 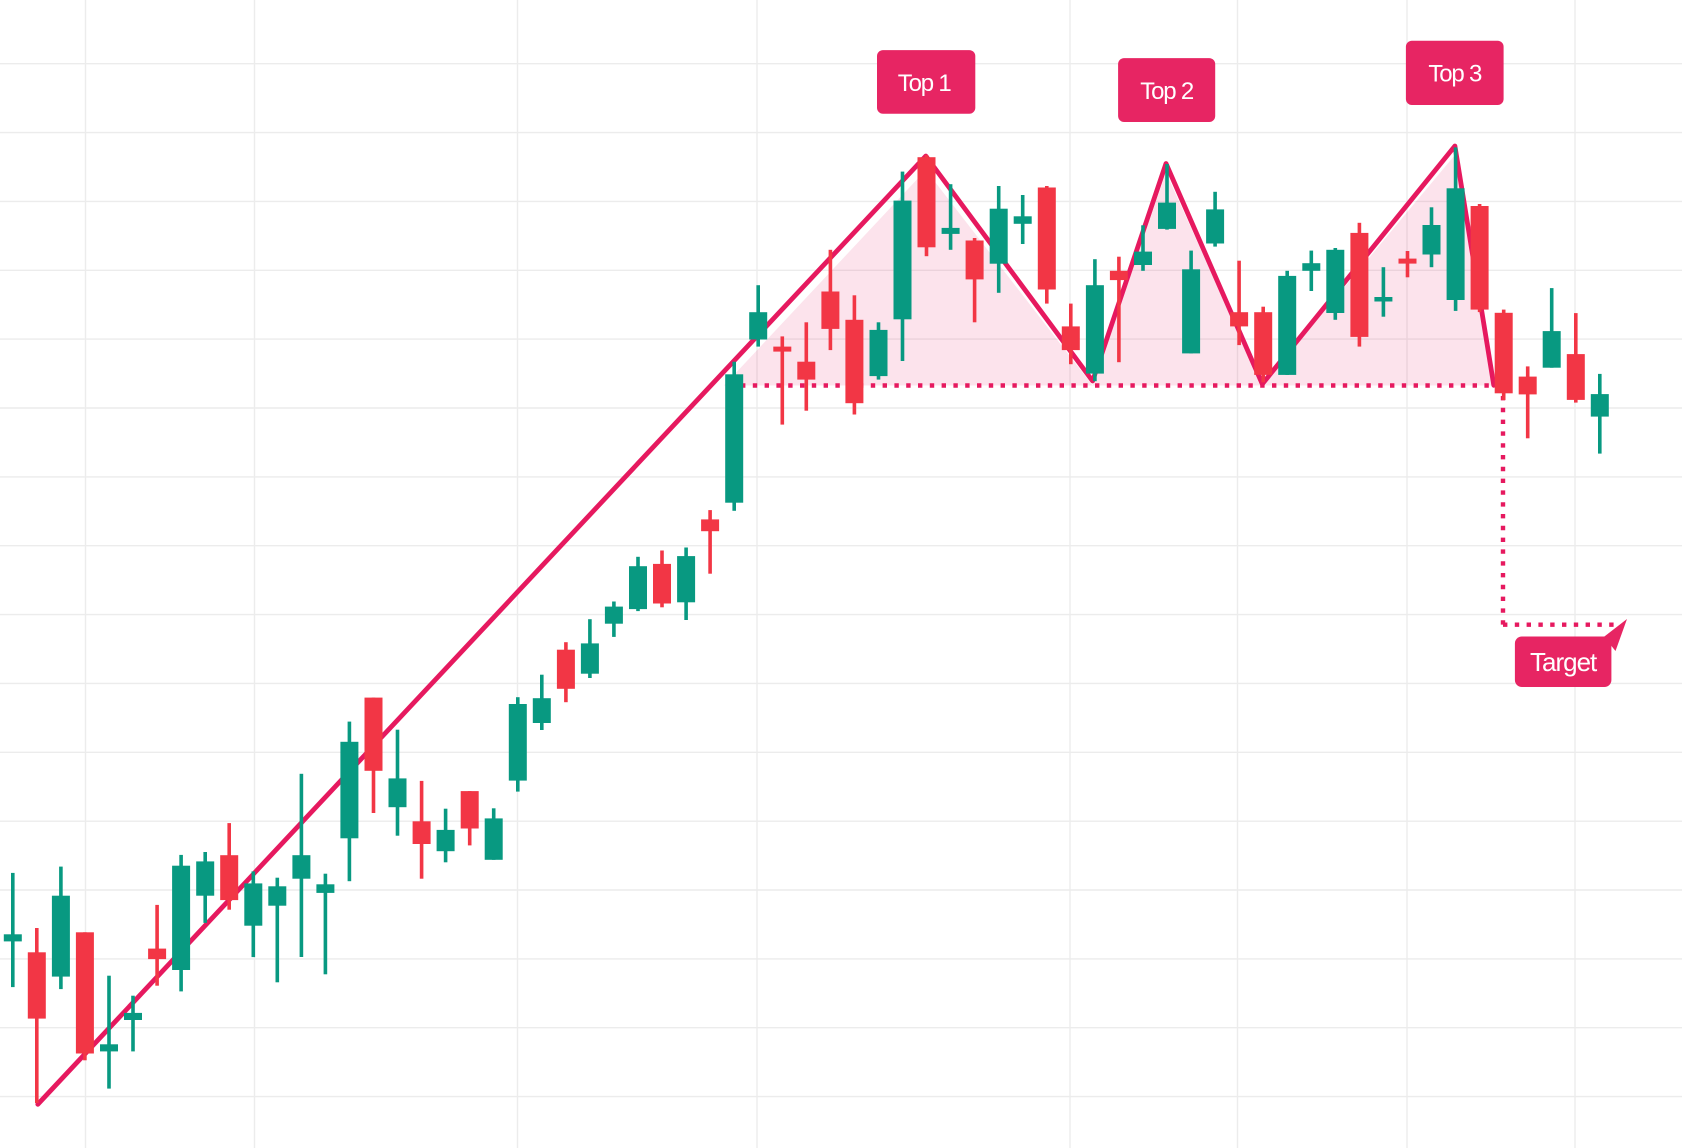 I want to click on svg-text: Top 2, so click(x=1167, y=91).